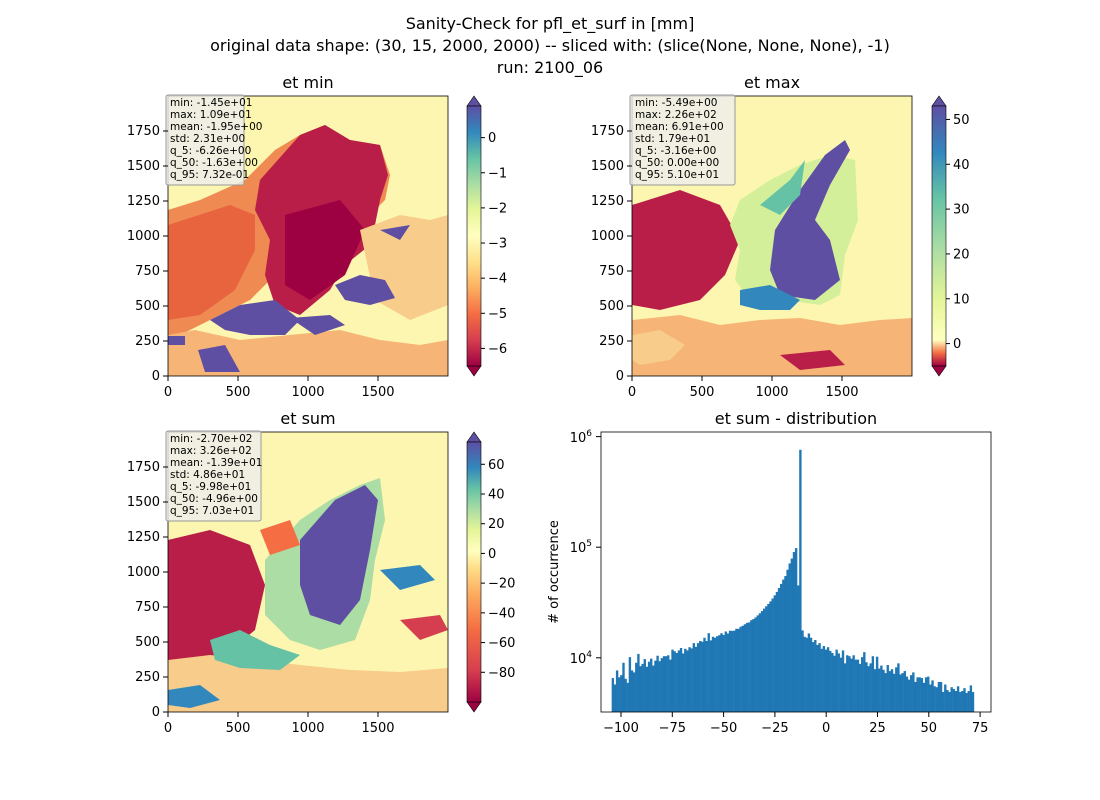  What do you see at coordinates (147, 677) in the screenshot?
I see `y-tick-label: 250` at bounding box center [147, 677].